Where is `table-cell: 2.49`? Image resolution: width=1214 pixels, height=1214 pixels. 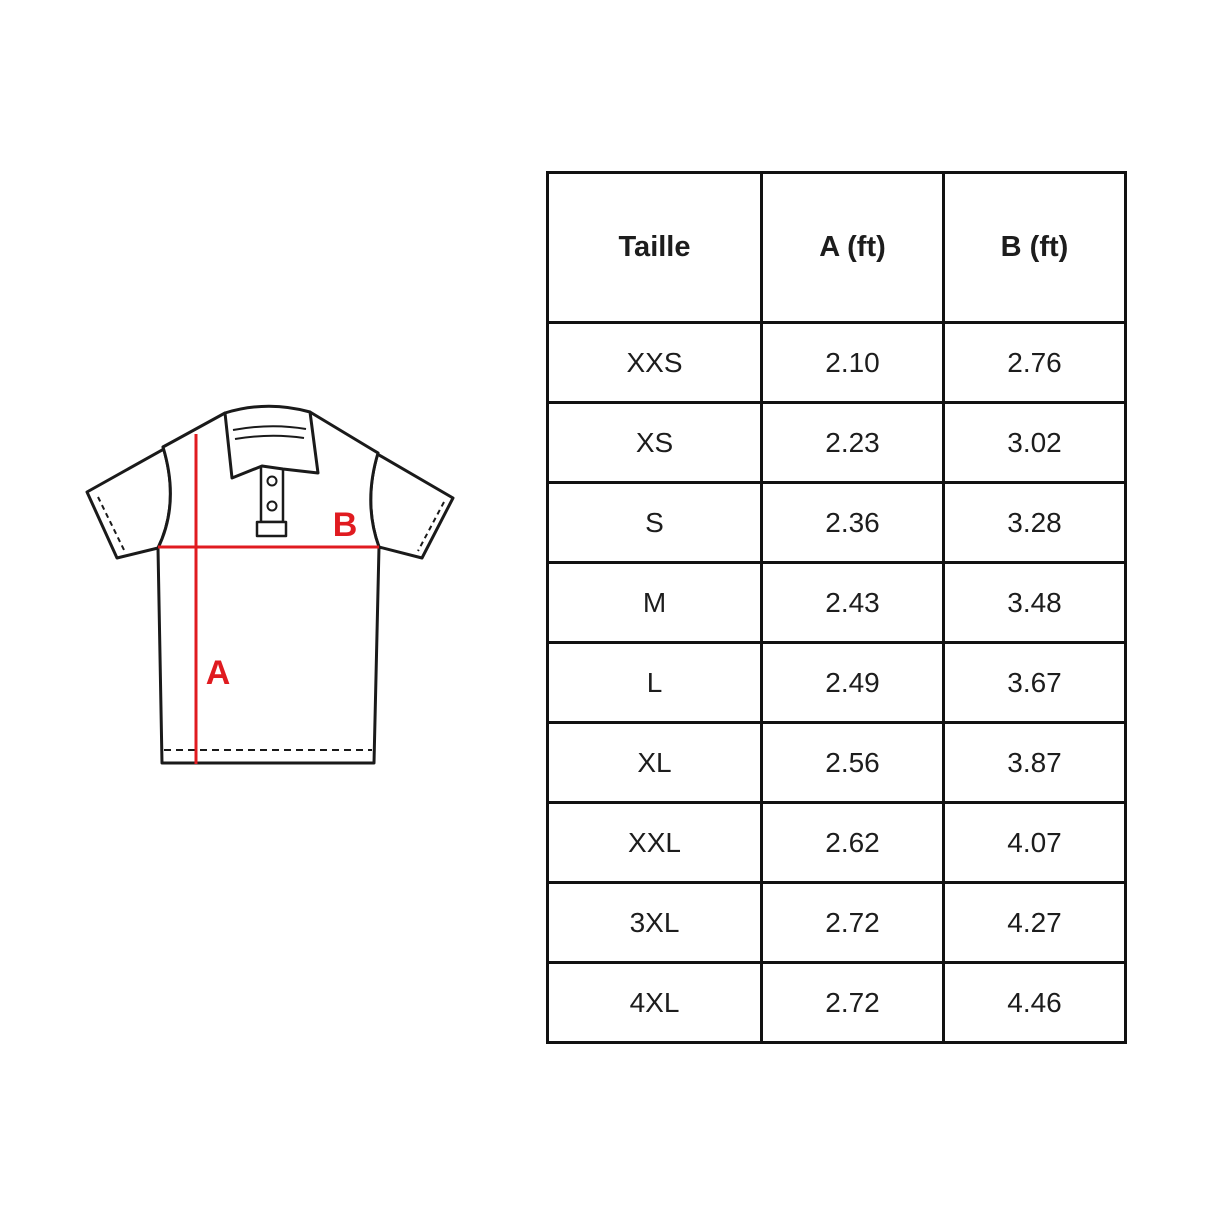
table-cell: 2.49 is located at coordinates (852, 682).